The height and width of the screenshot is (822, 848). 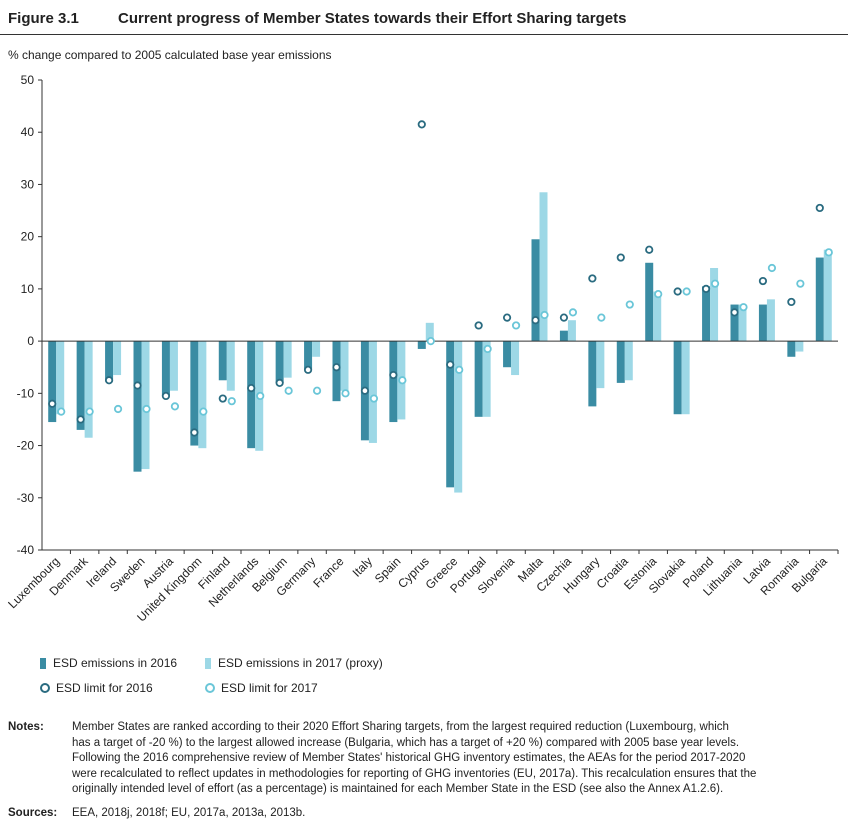 What do you see at coordinates (26, 446) in the screenshot?
I see `y-tick-label: -20` at bounding box center [26, 446].